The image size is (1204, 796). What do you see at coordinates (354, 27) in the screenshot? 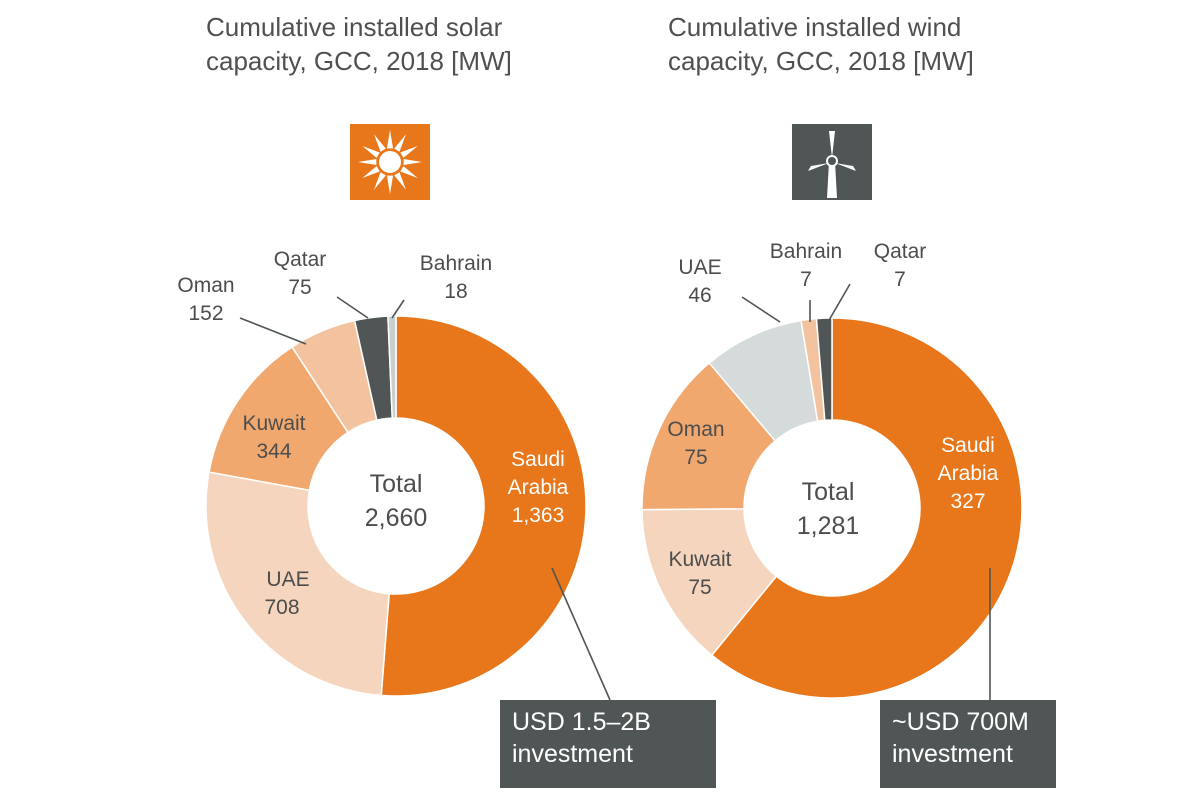
I see `solar-title-line1: Cumulative installed solar` at bounding box center [354, 27].